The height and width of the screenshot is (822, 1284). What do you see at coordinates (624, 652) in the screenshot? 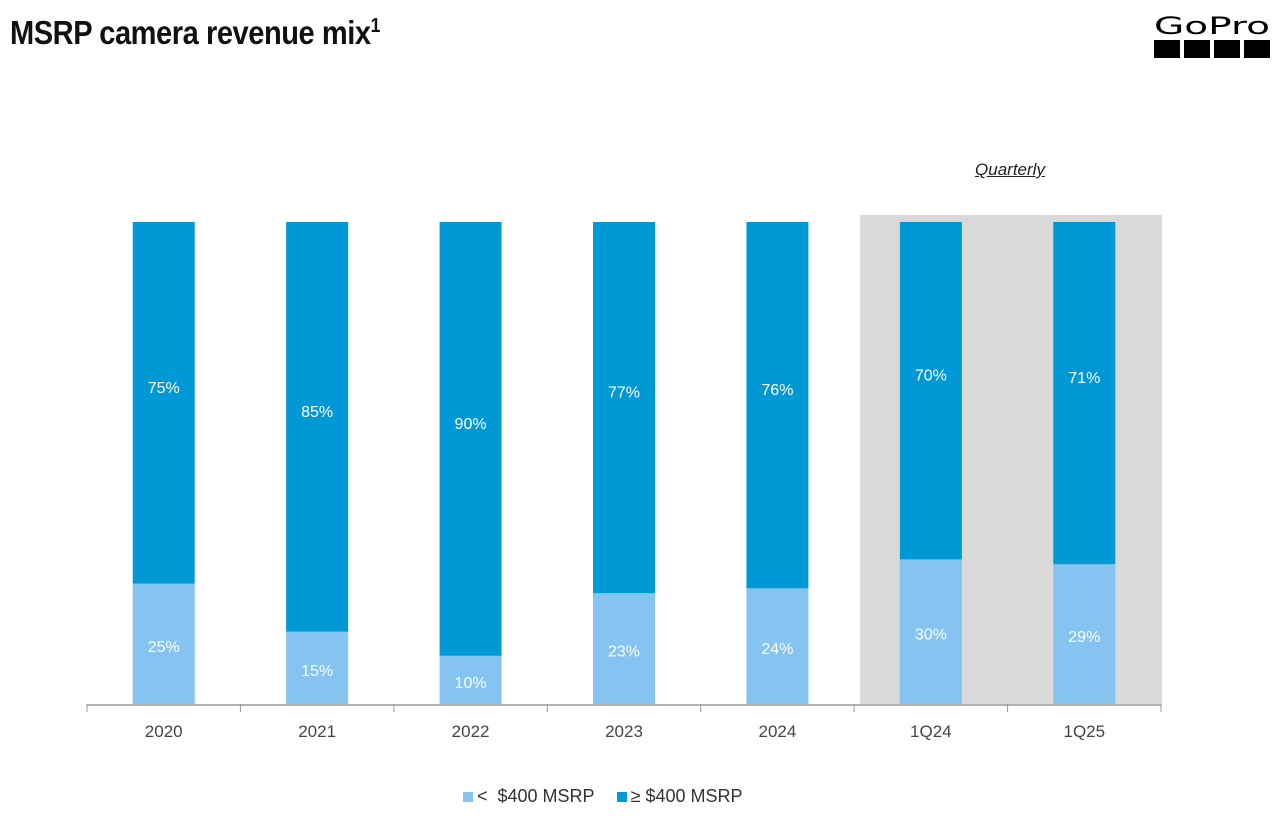
I see `data-label: 23%` at bounding box center [624, 652].